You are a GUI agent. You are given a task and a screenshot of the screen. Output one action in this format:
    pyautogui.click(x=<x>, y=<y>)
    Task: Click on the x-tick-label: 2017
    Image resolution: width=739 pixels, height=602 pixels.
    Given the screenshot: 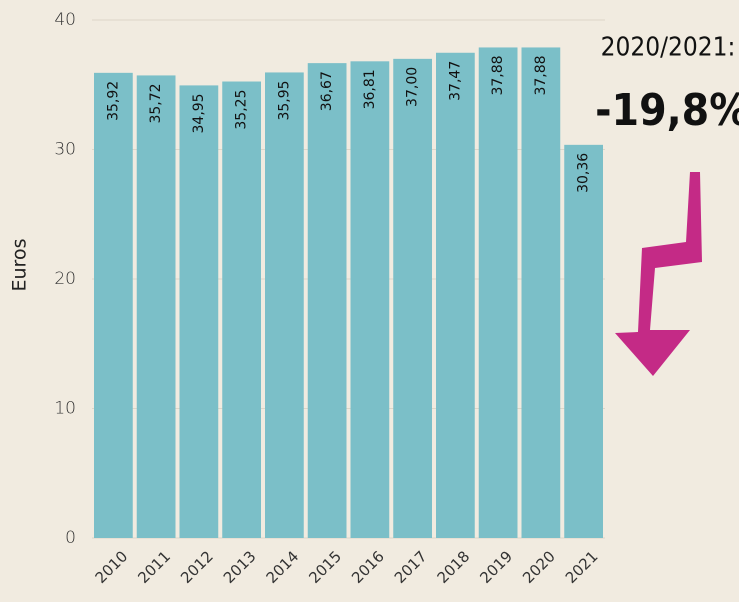 What is the action you would take?
    pyautogui.click(x=411, y=567)
    